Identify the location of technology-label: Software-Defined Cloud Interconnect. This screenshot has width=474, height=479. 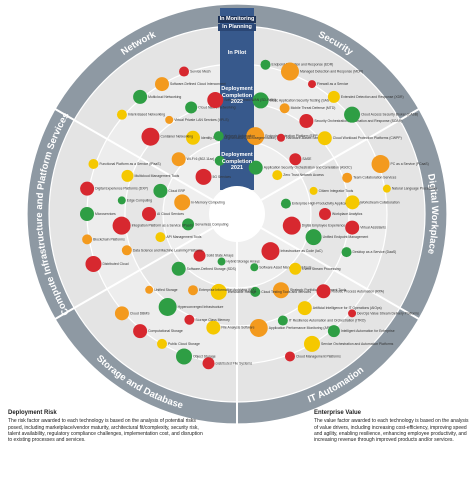
(198, 84).